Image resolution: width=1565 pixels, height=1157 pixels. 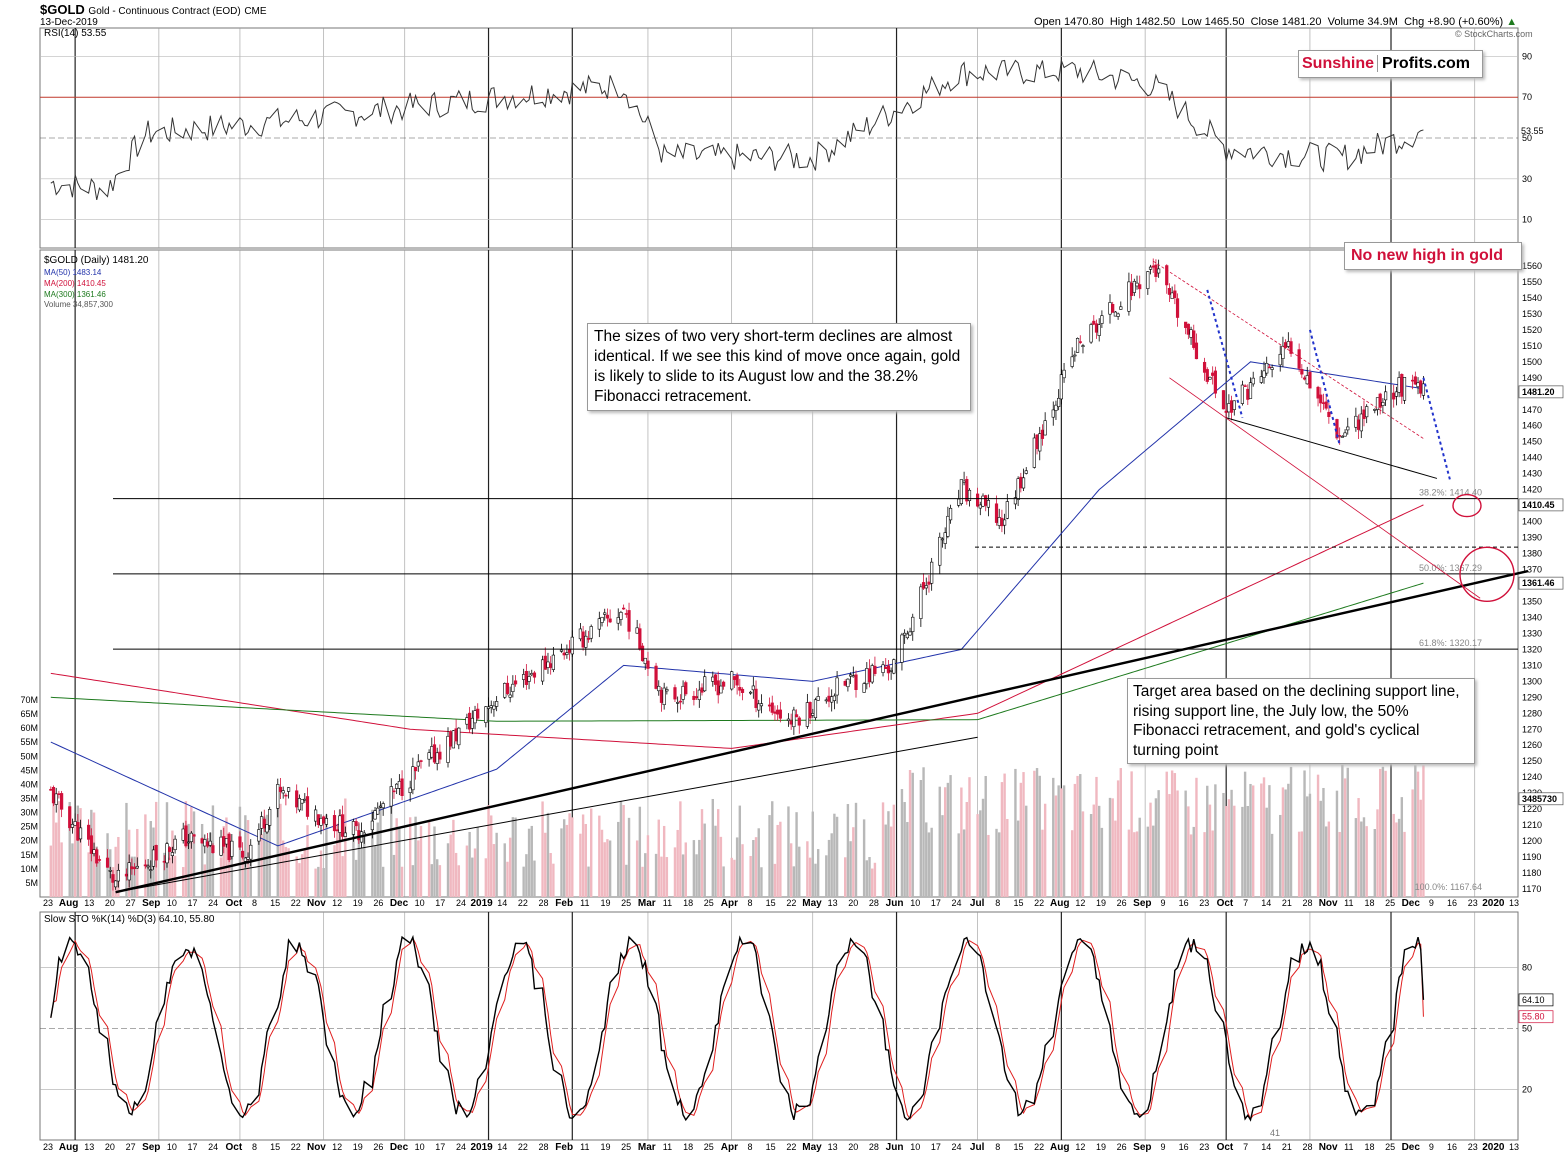 What do you see at coordinates (1532, 633) in the screenshot?
I see `price-tick-label: 1330` at bounding box center [1532, 633].